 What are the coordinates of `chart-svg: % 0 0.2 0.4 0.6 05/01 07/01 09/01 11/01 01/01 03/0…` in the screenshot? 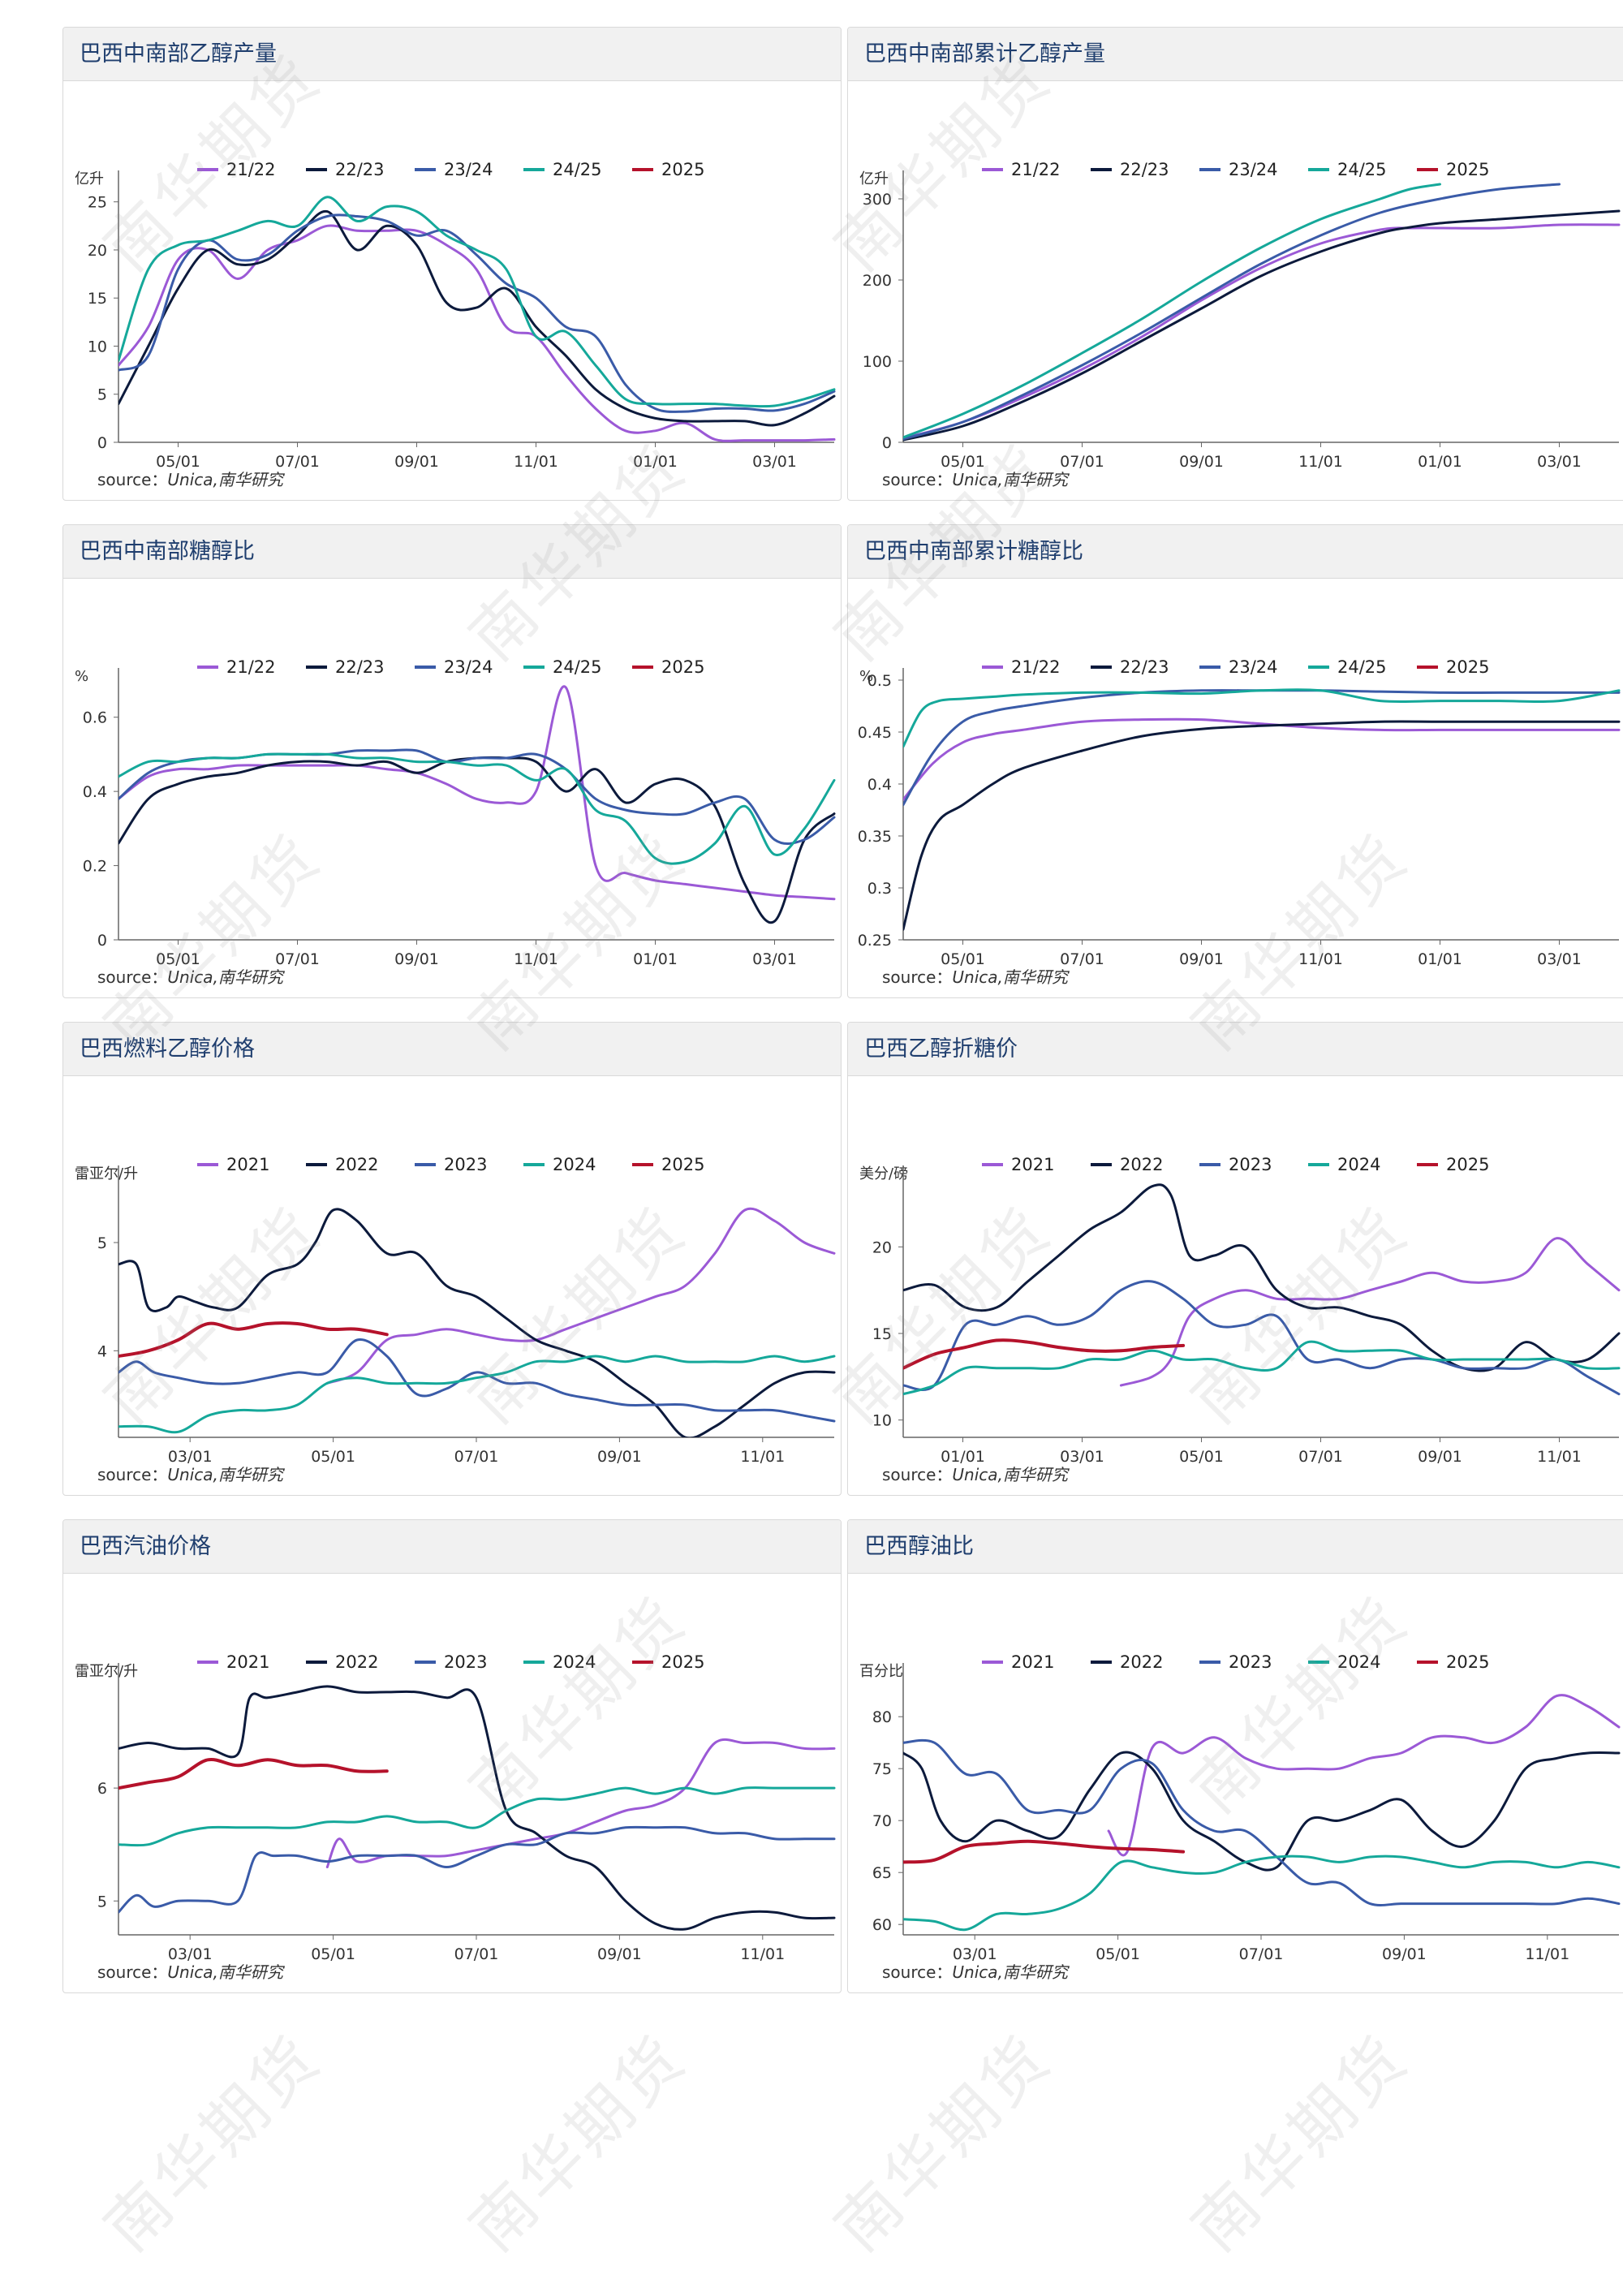 It's located at (455, 813).